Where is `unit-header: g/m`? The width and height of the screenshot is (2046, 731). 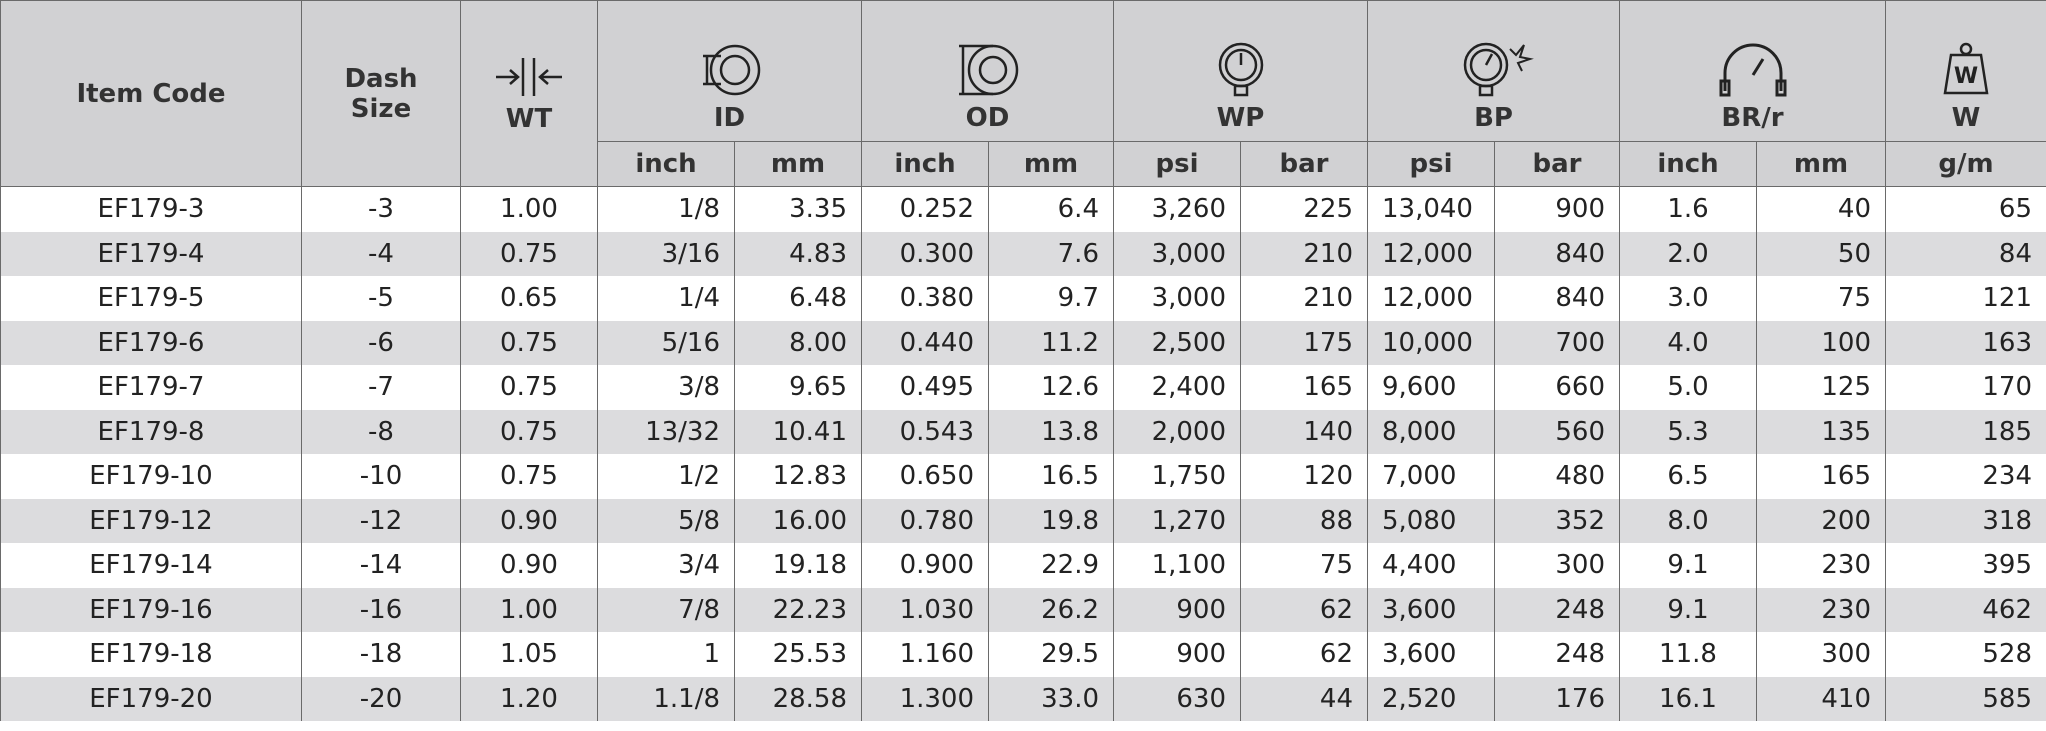
unit-header: g/m is located at coordinates (1965, 164).